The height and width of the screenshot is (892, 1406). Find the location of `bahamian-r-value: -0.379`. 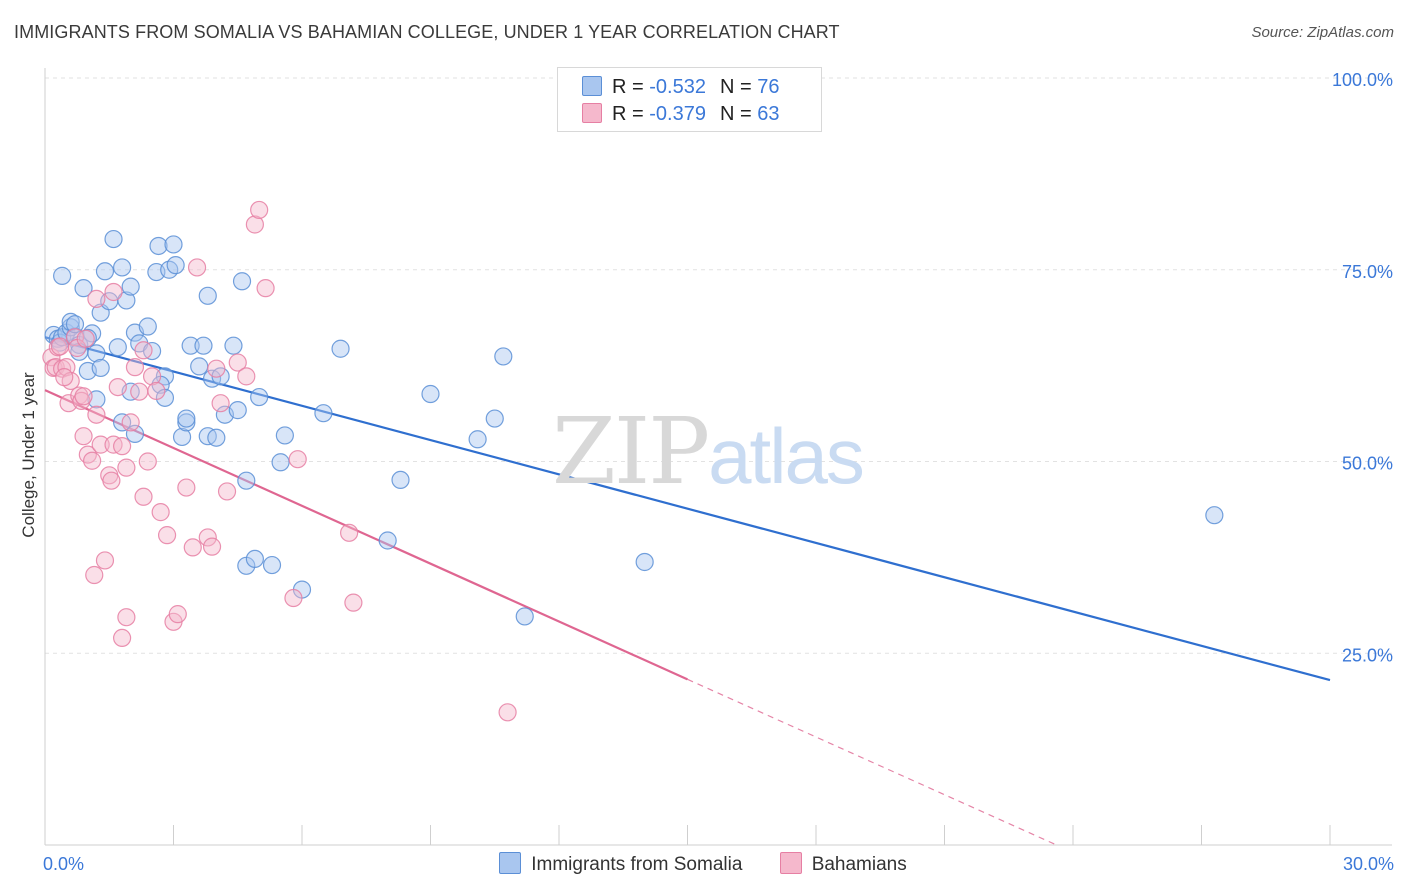

bahamian-r-value: -0.379 is located at coordinates (677, 114).